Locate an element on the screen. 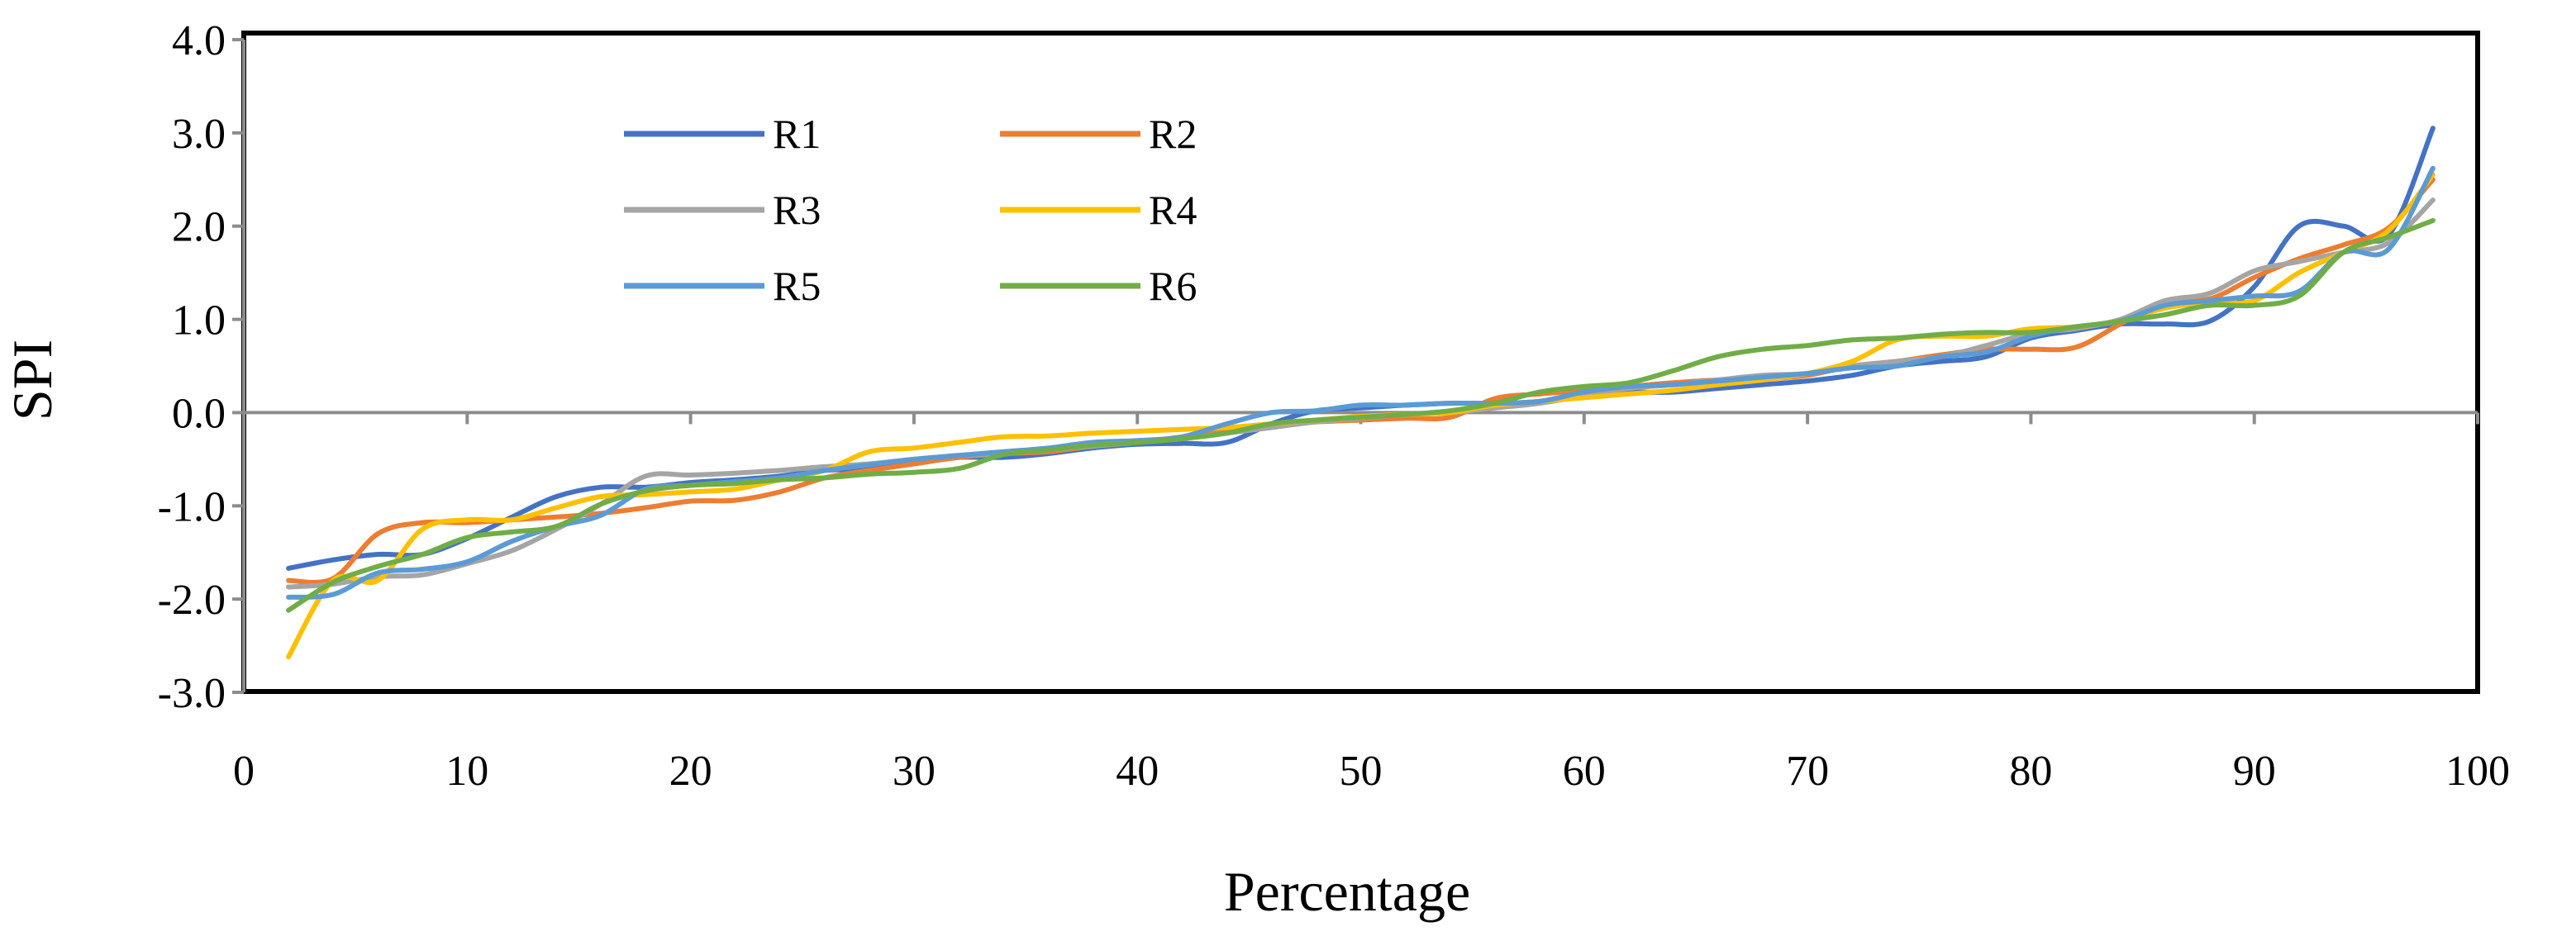 Image resolution: width=2576 pixels, height=941 pixels. y-tick-label: 0.0 is located at coordinates (199, 413).